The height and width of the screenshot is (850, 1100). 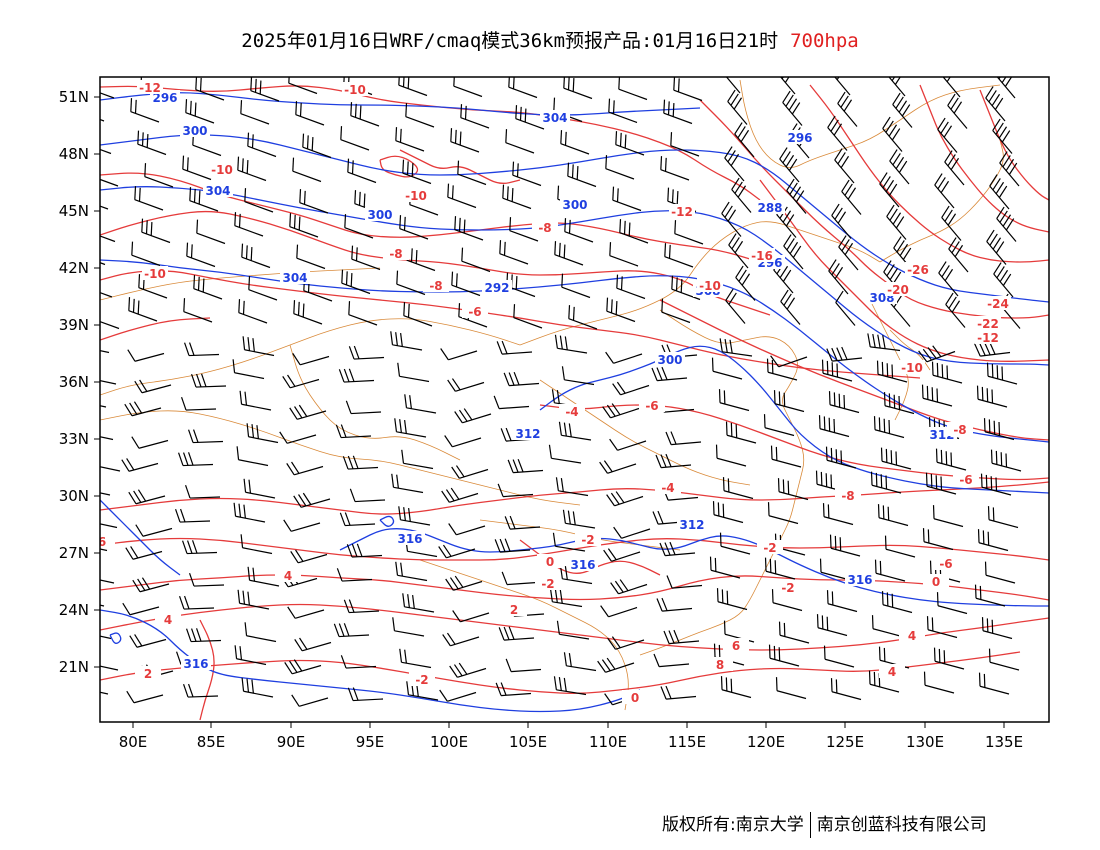 What do you see at coordinates (645, 432) in the screenshot?
I see `boundary-line` at bounding box center [645, 432].